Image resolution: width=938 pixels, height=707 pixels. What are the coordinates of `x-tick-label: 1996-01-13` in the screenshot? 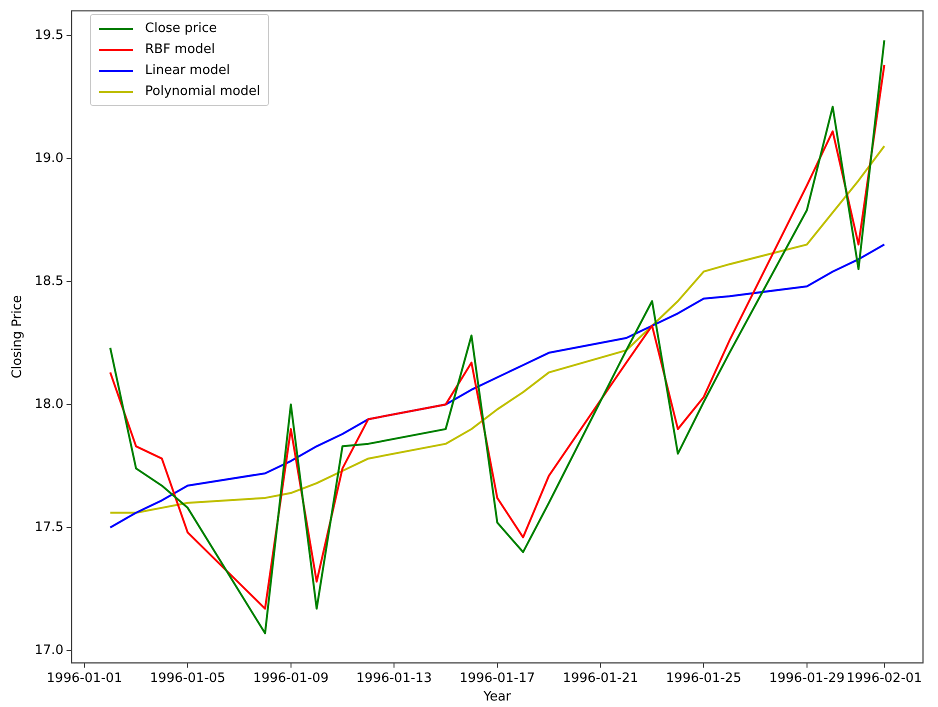 It's located at (394, 678).